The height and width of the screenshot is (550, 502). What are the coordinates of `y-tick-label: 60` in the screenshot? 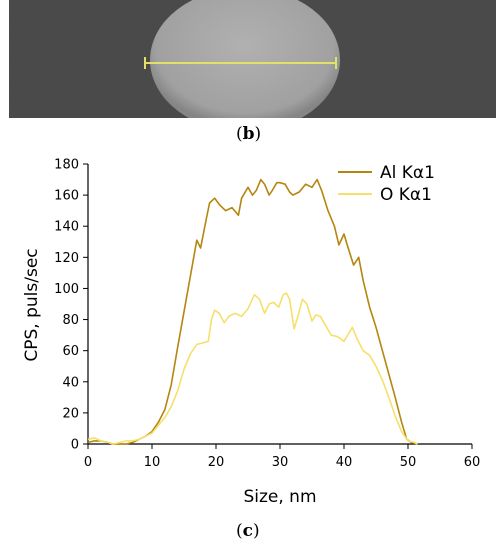 It's located at (70, 351).